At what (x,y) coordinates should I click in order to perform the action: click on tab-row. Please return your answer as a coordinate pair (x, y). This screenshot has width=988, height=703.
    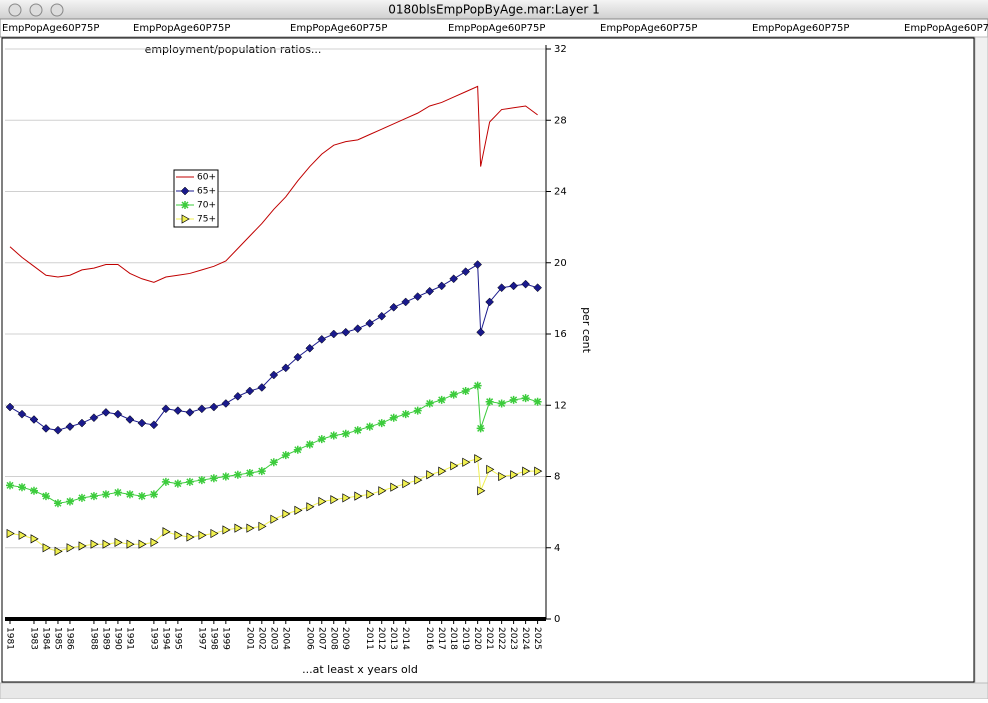
    Looking at the image, I should click on (494, 28).